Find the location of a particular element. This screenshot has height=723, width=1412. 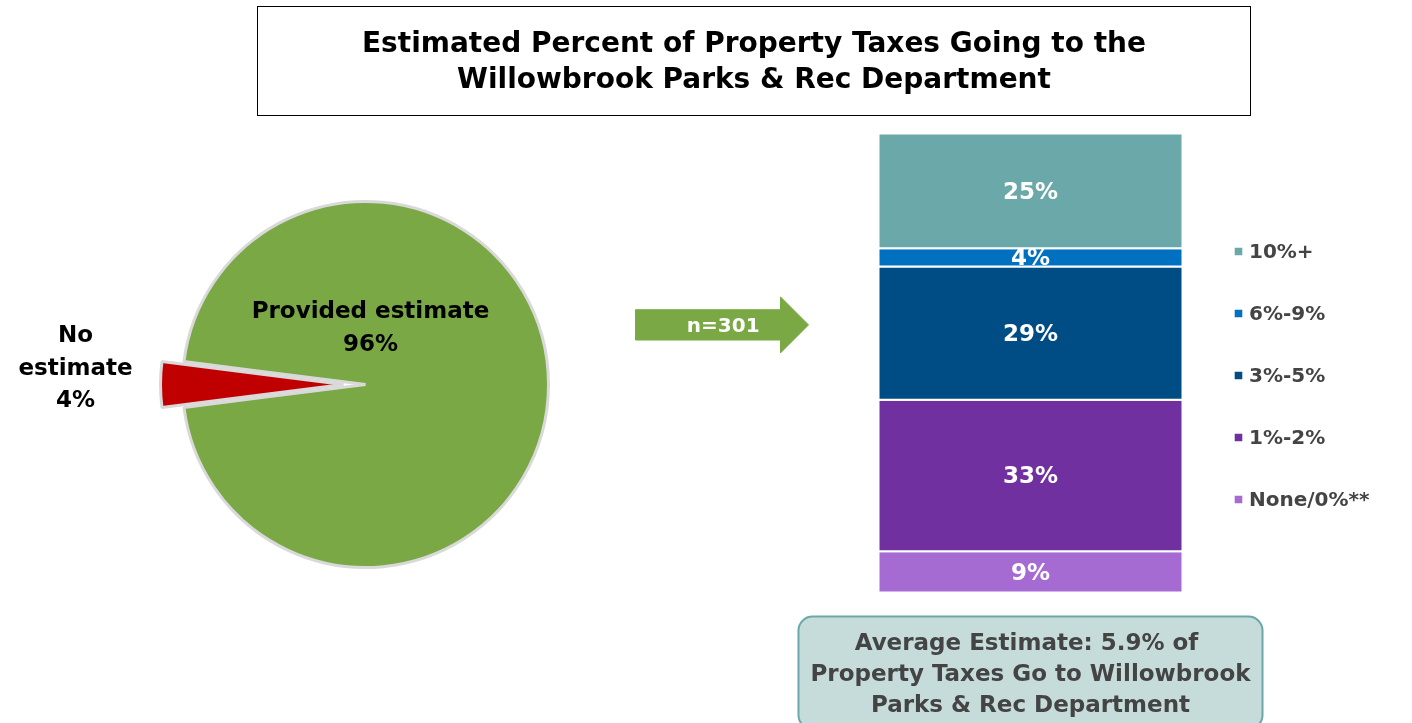

legend-label: 1%-2% is located at coordinates (1287, 437).